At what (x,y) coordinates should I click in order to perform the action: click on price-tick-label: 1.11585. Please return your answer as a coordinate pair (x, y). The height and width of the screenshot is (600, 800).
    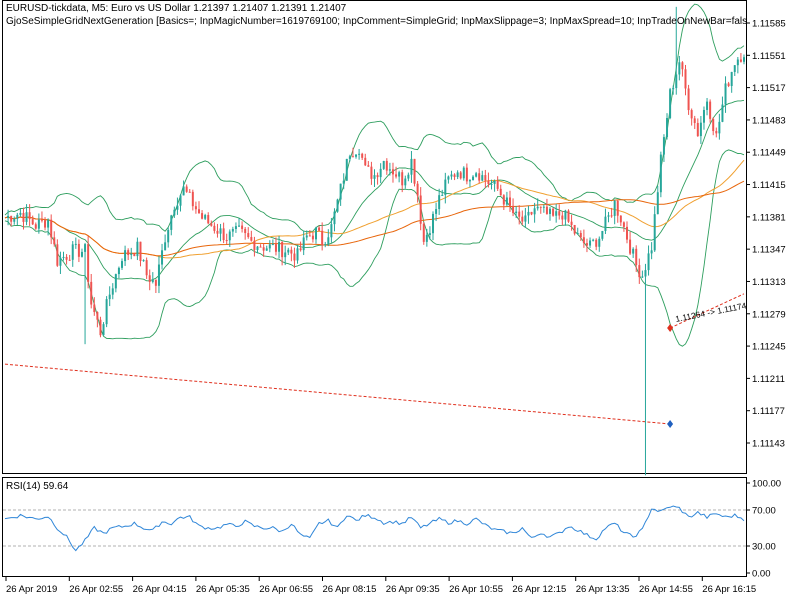
    Looking at the image, I should click on (769, 24).